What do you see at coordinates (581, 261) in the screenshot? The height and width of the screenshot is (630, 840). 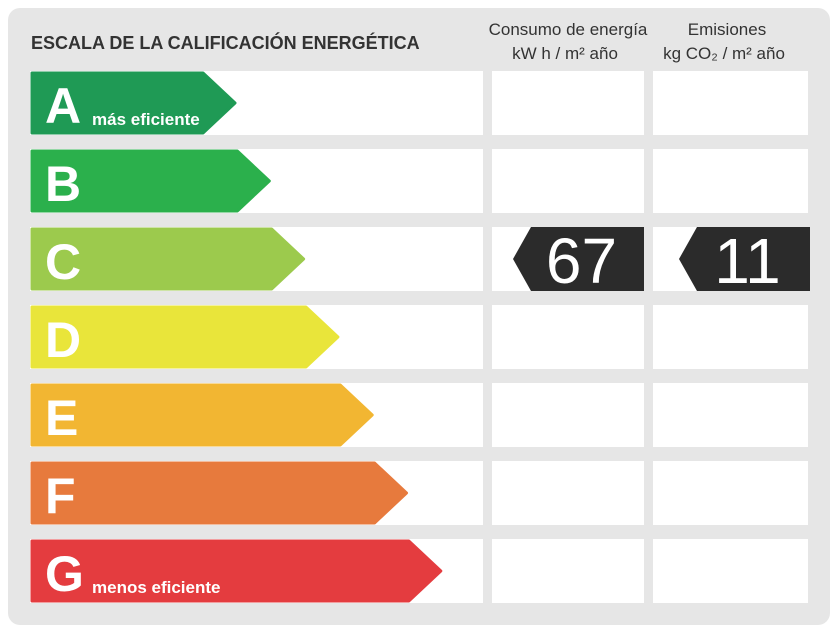 I see `energy-value: 67` at bounding box center [581, 261].